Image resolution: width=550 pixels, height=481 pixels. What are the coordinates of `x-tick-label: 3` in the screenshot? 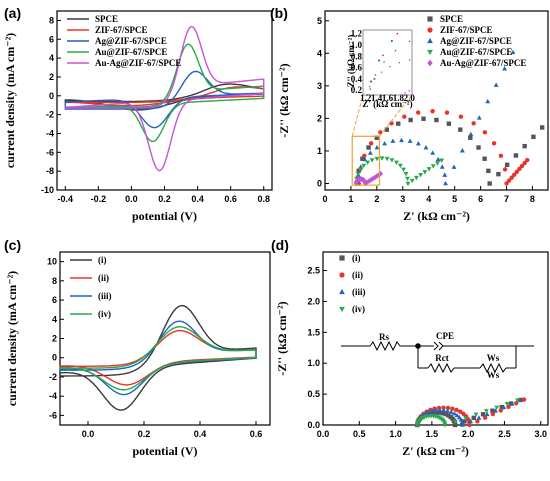 It's located at (402, 199).